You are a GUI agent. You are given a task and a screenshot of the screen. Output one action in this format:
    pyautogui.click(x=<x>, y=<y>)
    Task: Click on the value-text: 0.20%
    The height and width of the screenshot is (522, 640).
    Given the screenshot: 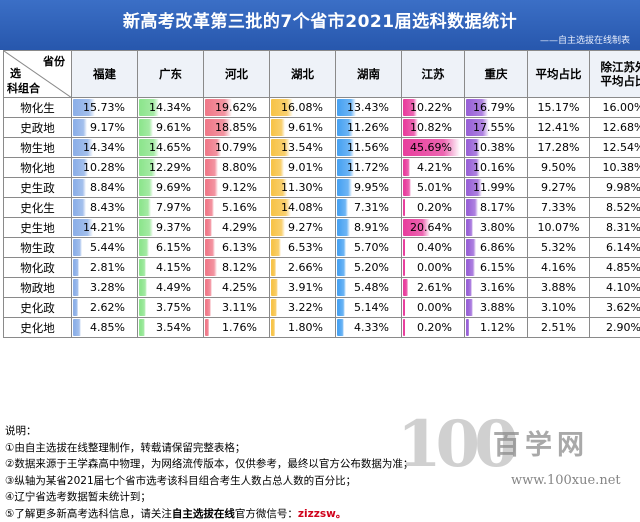 What is the action you would take?
    pyautogui.click(x=433, y=327)
    